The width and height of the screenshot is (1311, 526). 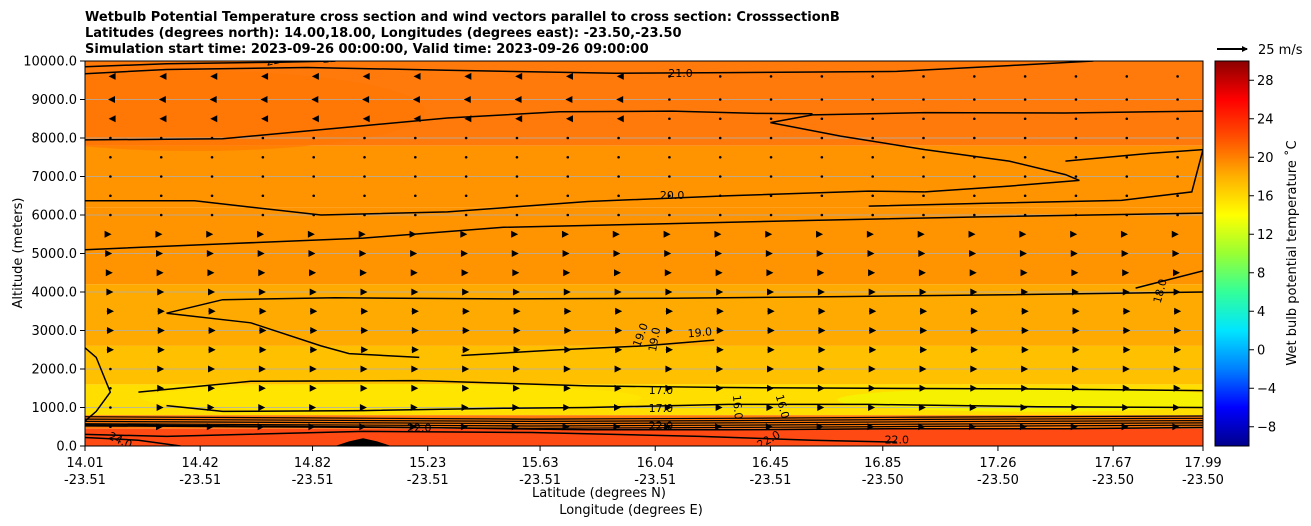 I want to click on colorbar-tick-label: 12, so click(x=1265, y=235).